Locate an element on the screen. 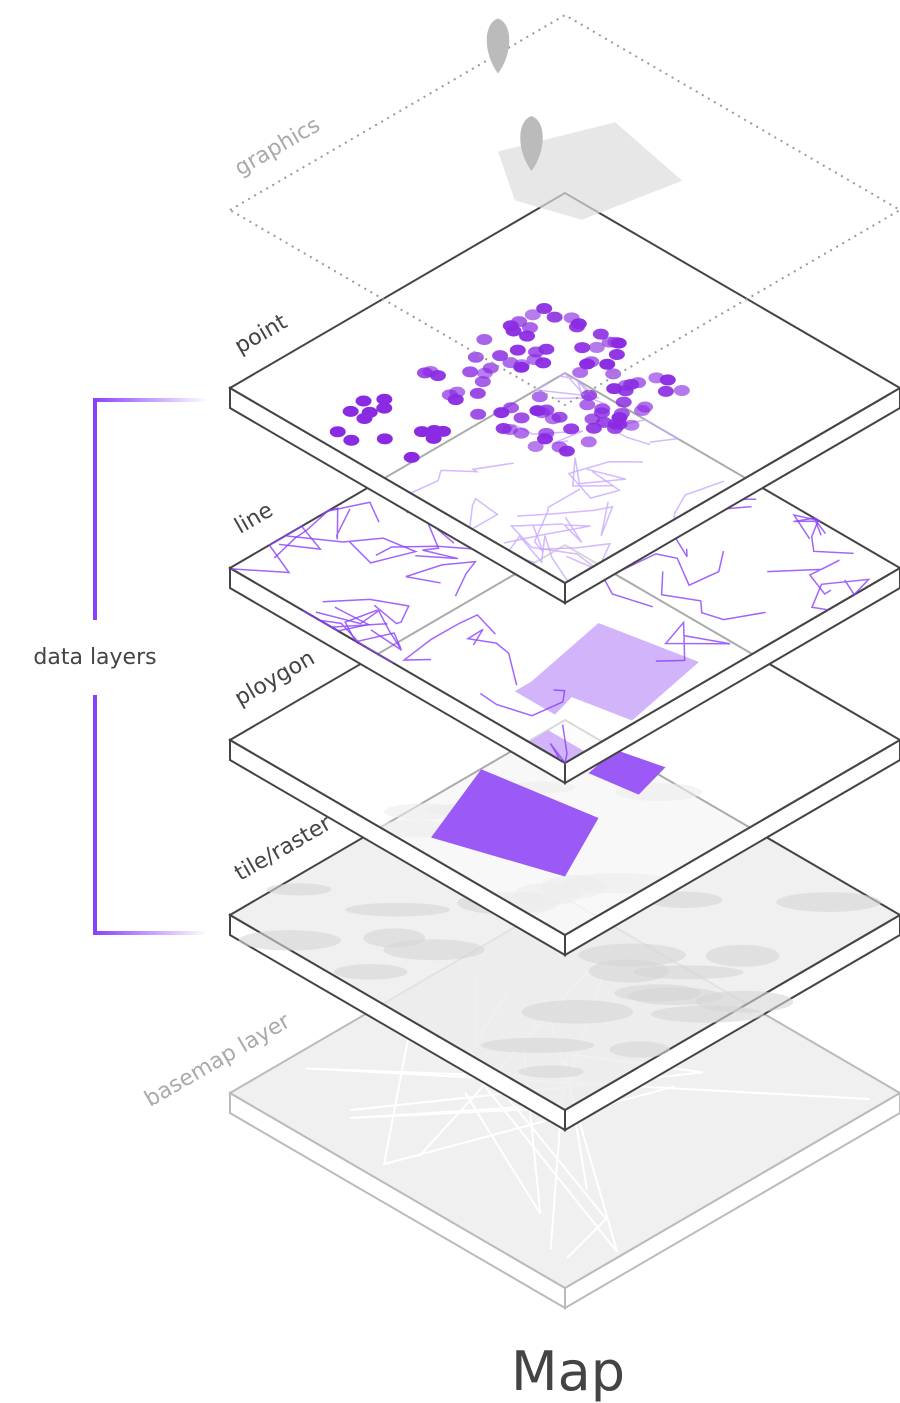  title: Map is located at coordinates (568, 1371).